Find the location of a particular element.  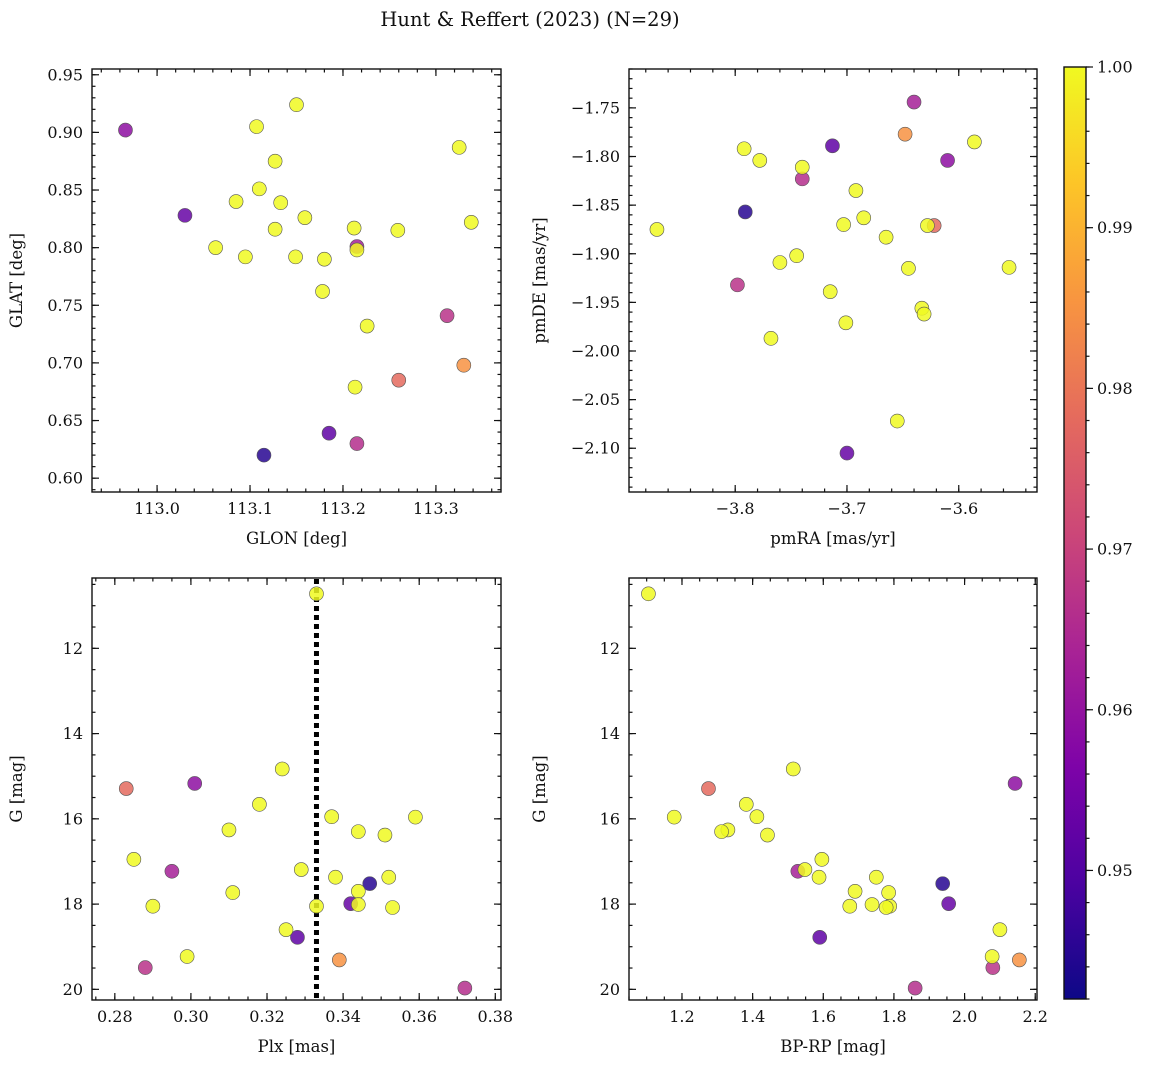

x-tick-label: 1.8 is located at coordinates (893, 1016).